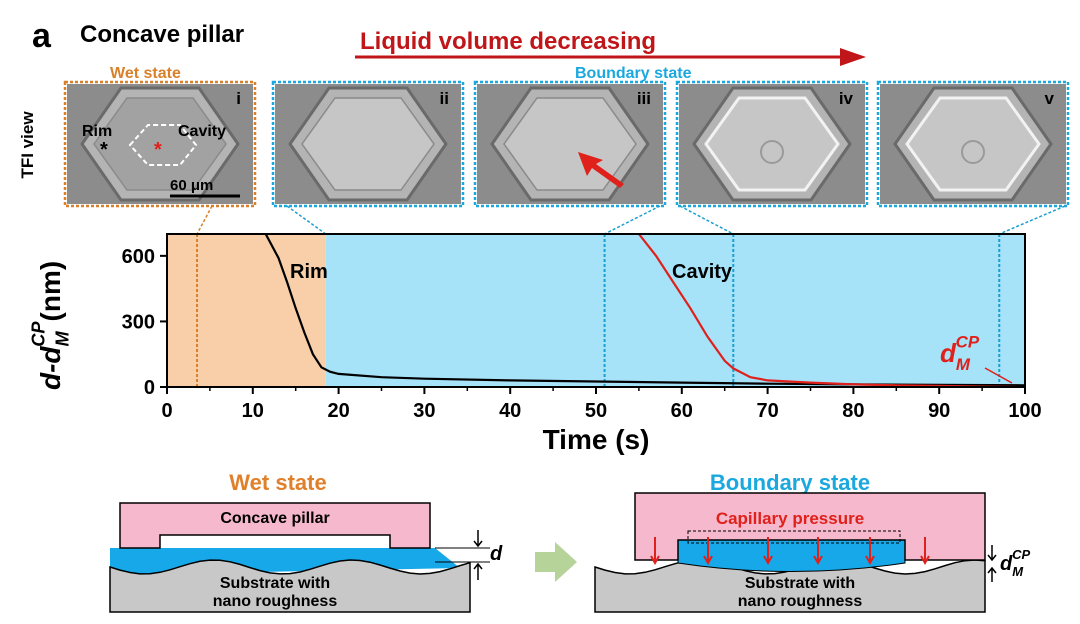 This screenshot has height=624, width=1080. I want to click on pillar-label: Concave pillar, so click(274, 518).